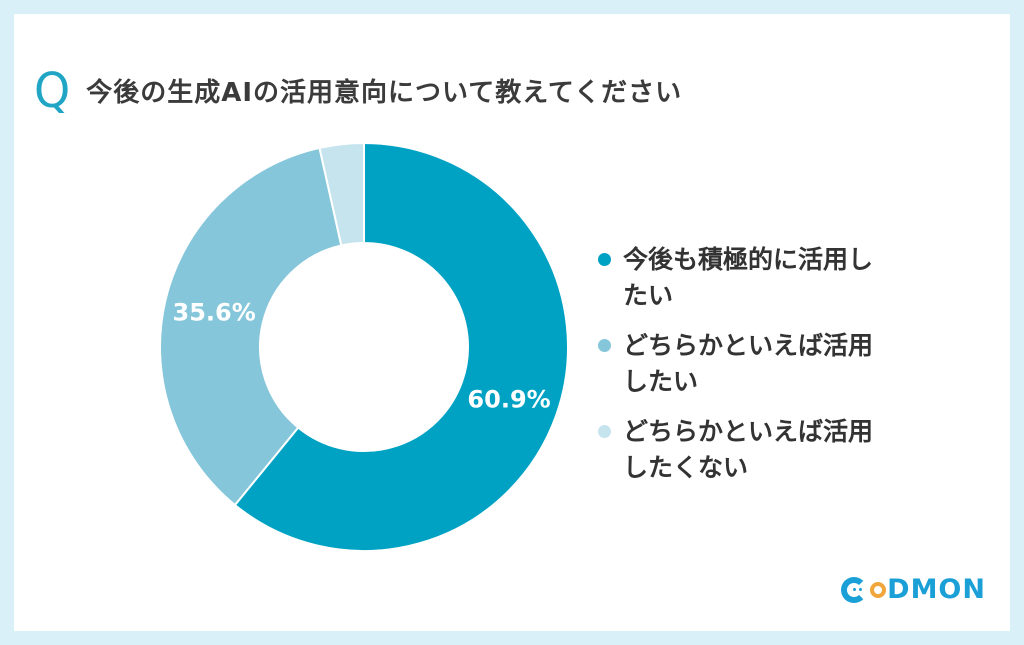 The image size is (1024, 645). I want to click on slice-active-value-label: 60.9%, so click(508, 400).